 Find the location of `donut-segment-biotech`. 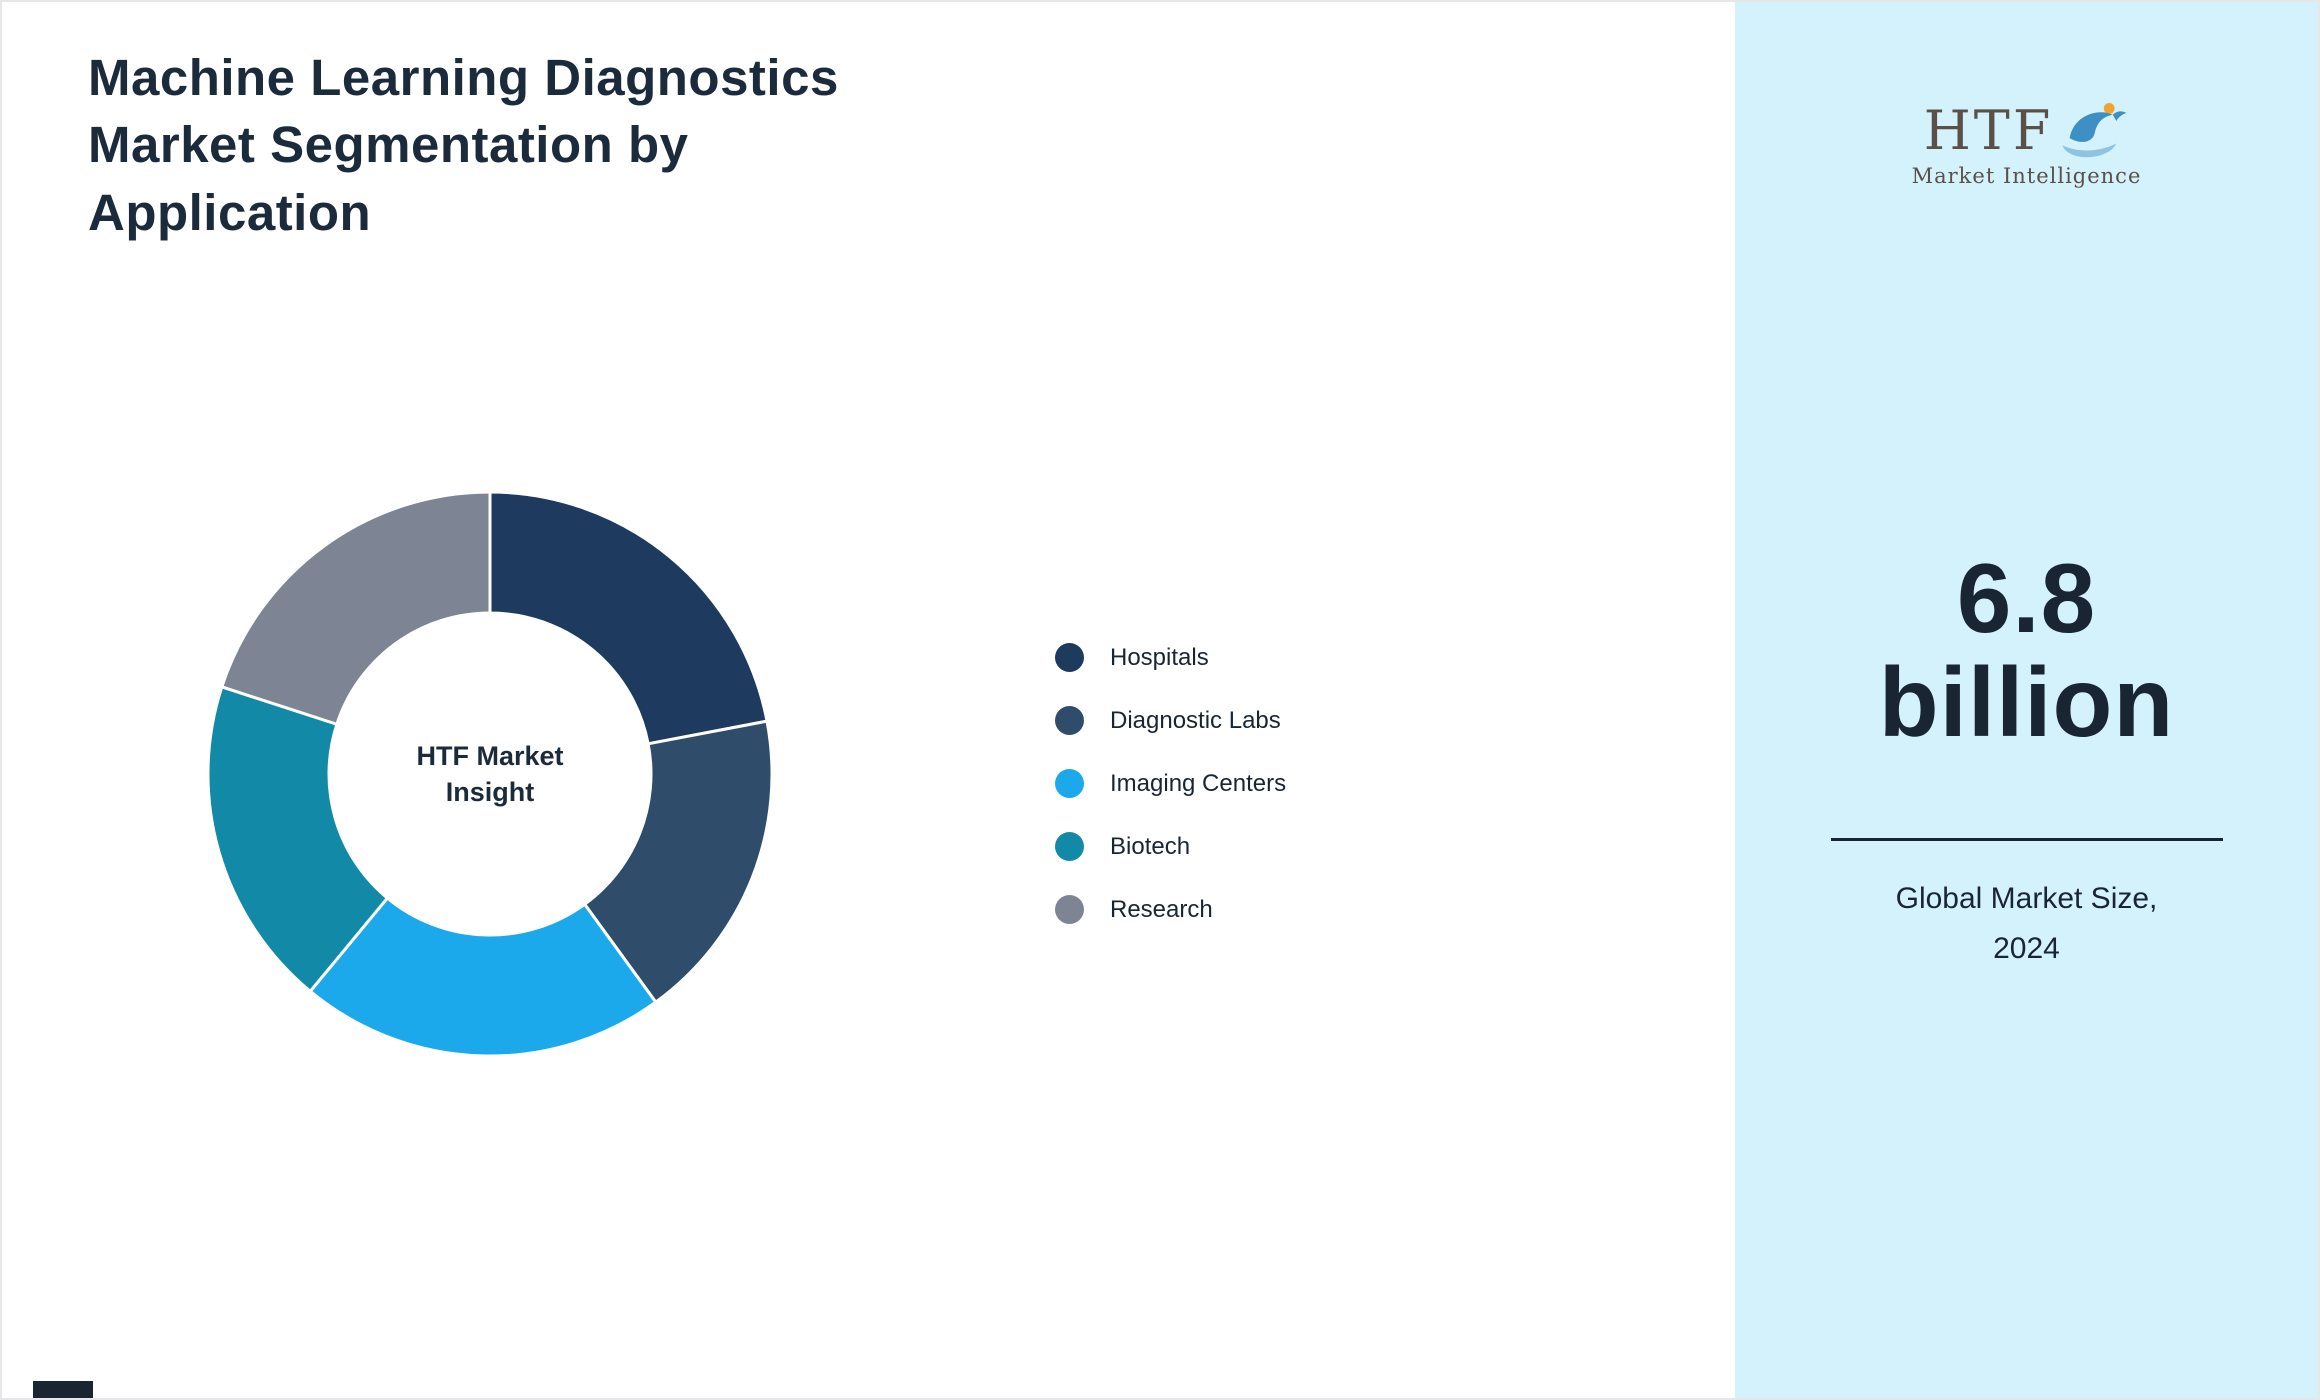

donut-segment-biotech is located at coordinates (297, 839).